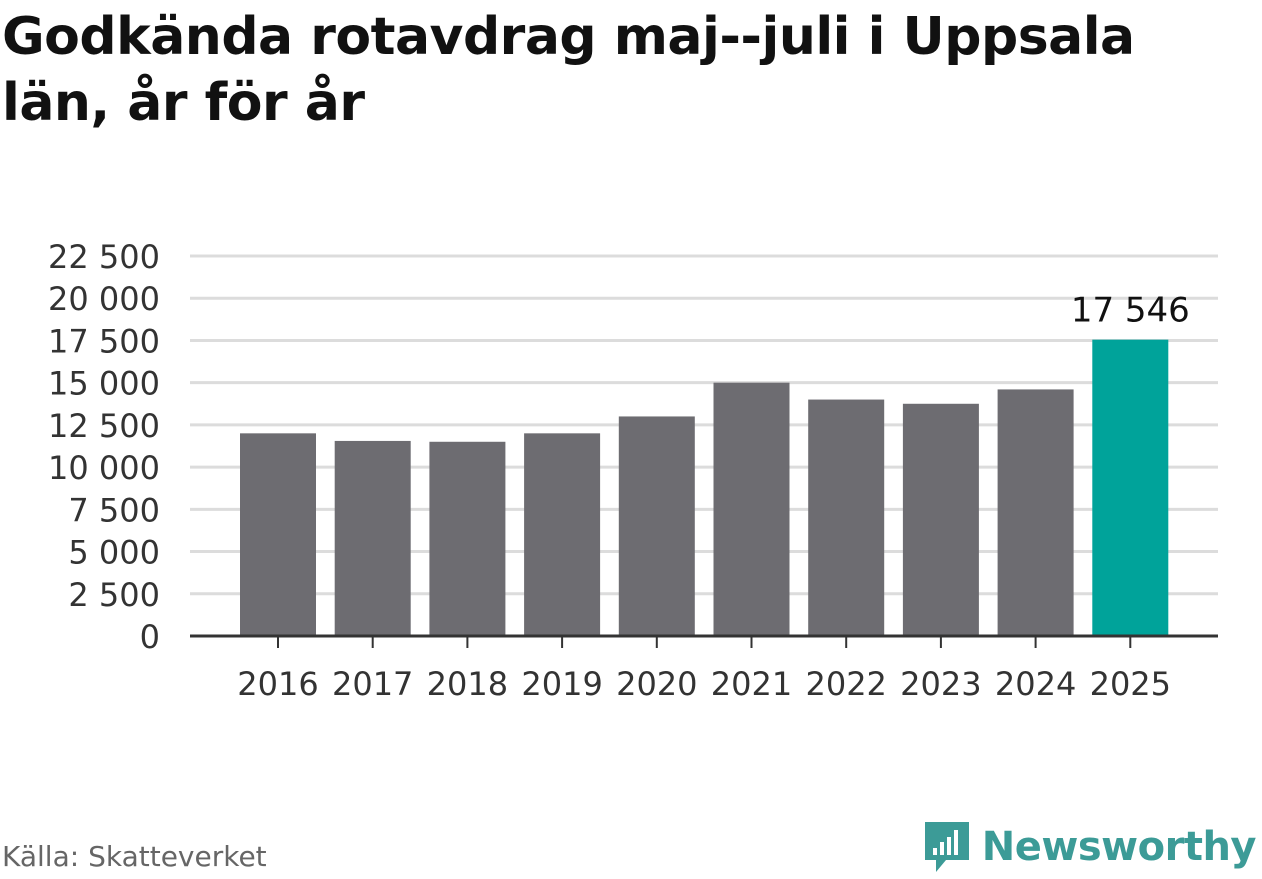 This screenshot has width=1262, height=879. What do you see at coordinates (372, 684) in the screenshot?
I see `x-tick-label: 2017` at bounding box center [372, 684].